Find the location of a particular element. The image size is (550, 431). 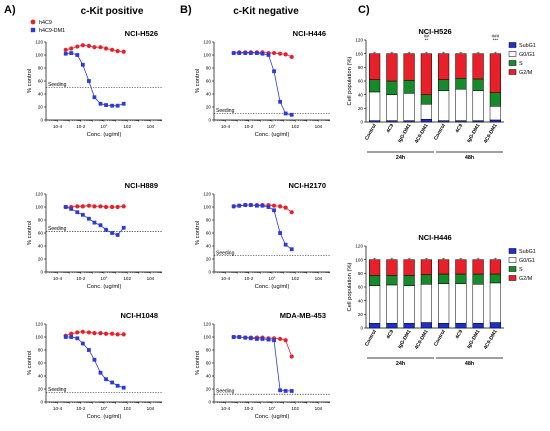

panel-letter-b: B) is located at coordinates (186, 10).